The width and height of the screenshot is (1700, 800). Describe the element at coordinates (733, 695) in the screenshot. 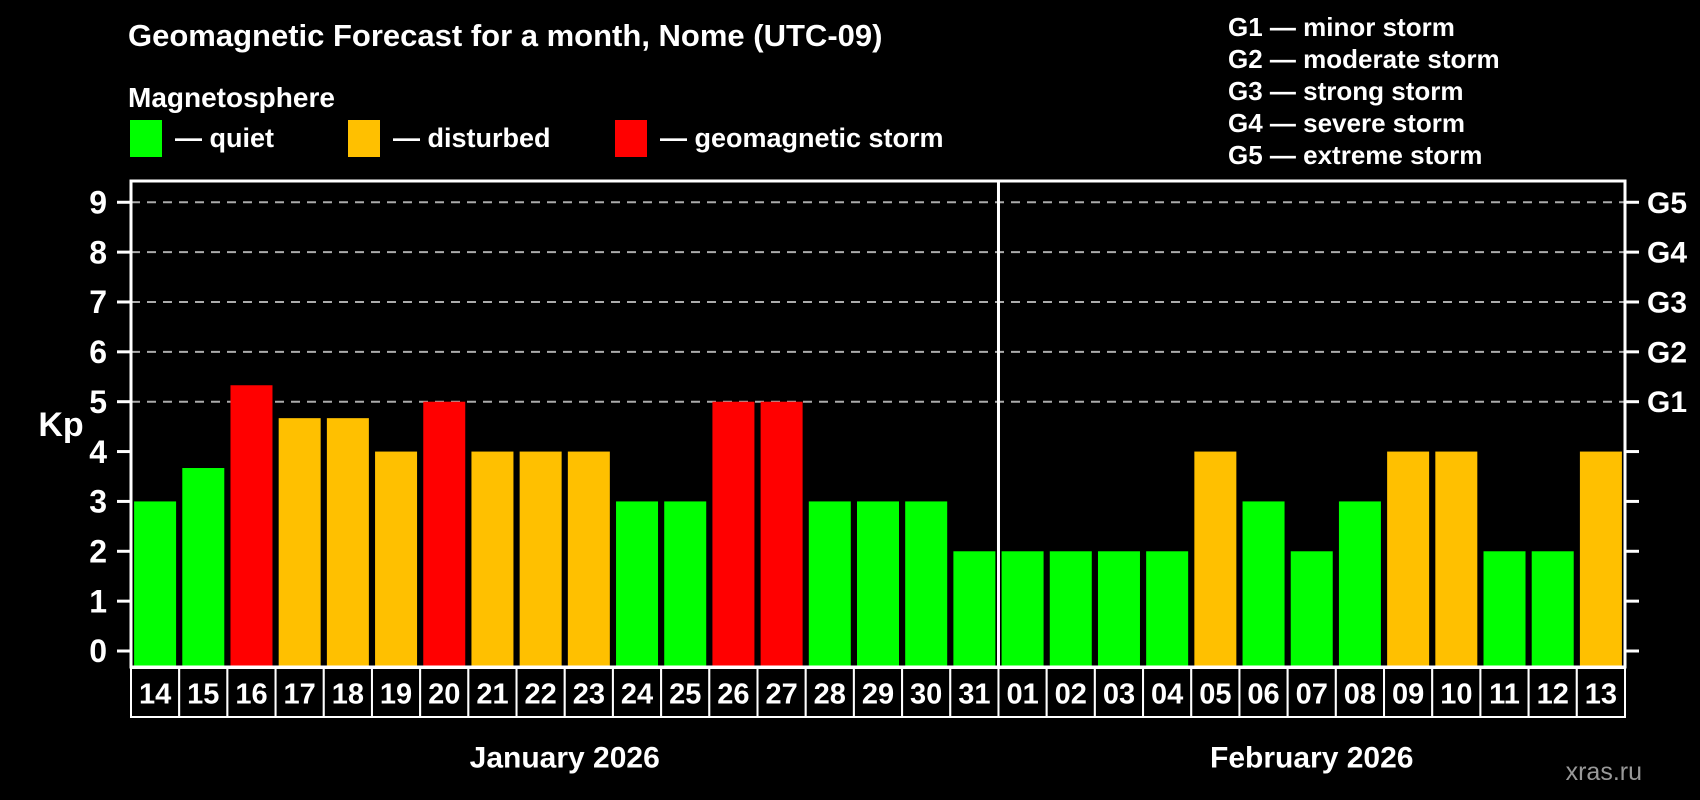

I see `day-label-26: 26` at that location.